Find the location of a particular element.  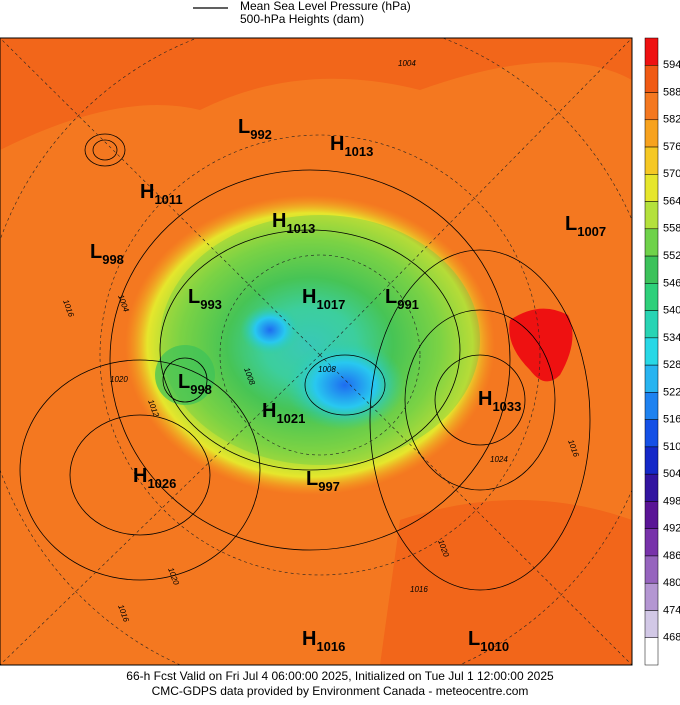

center-value: 1017 is located at coordinates (330, 304).